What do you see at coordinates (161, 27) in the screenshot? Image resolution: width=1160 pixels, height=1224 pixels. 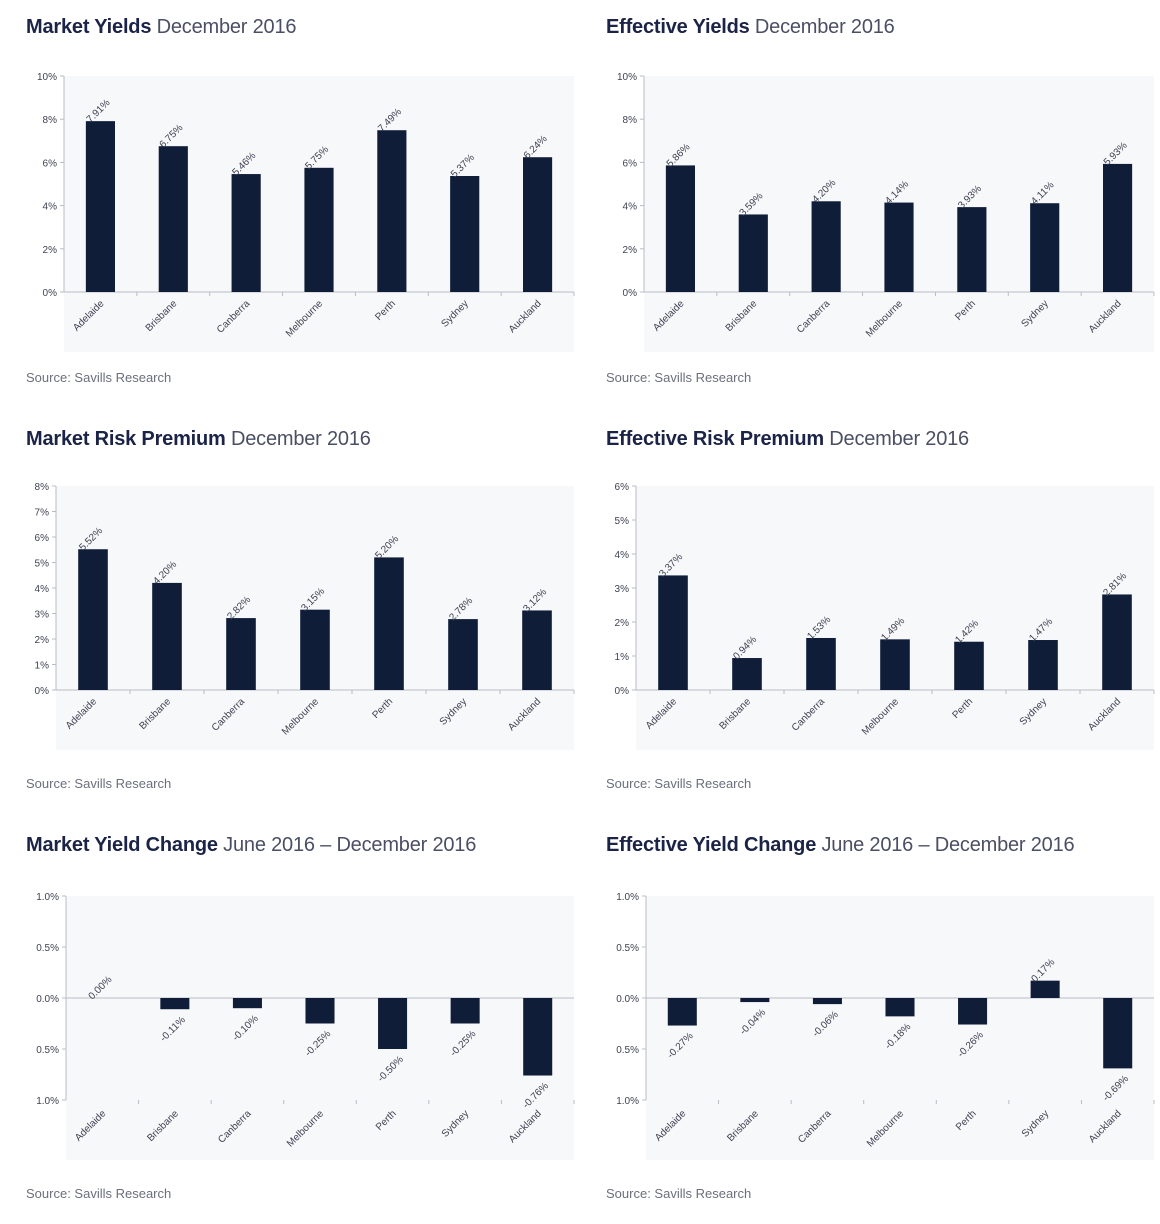 I see `chart-title: Market Yields December 2016` at bounding box center [161, 27].